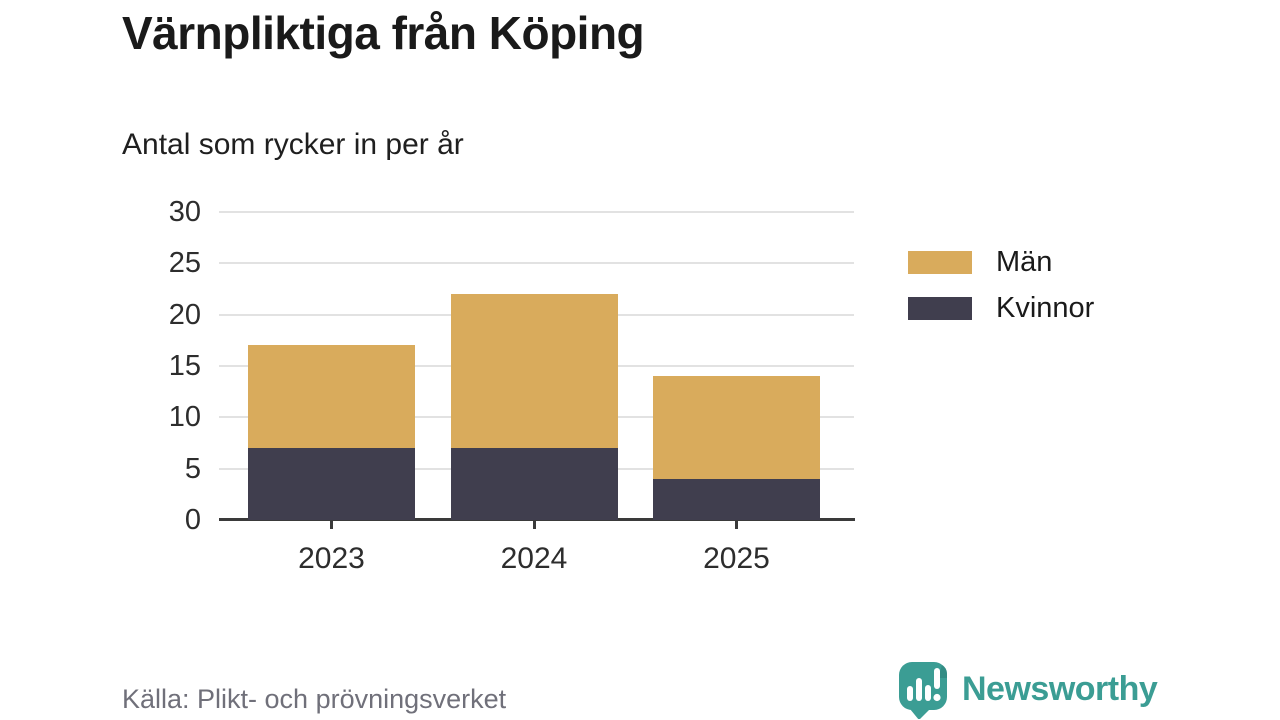  Describe the element at coordinates (736, 558) in the screenshot. I see `x-axis-label-2025: 2025` at that location.